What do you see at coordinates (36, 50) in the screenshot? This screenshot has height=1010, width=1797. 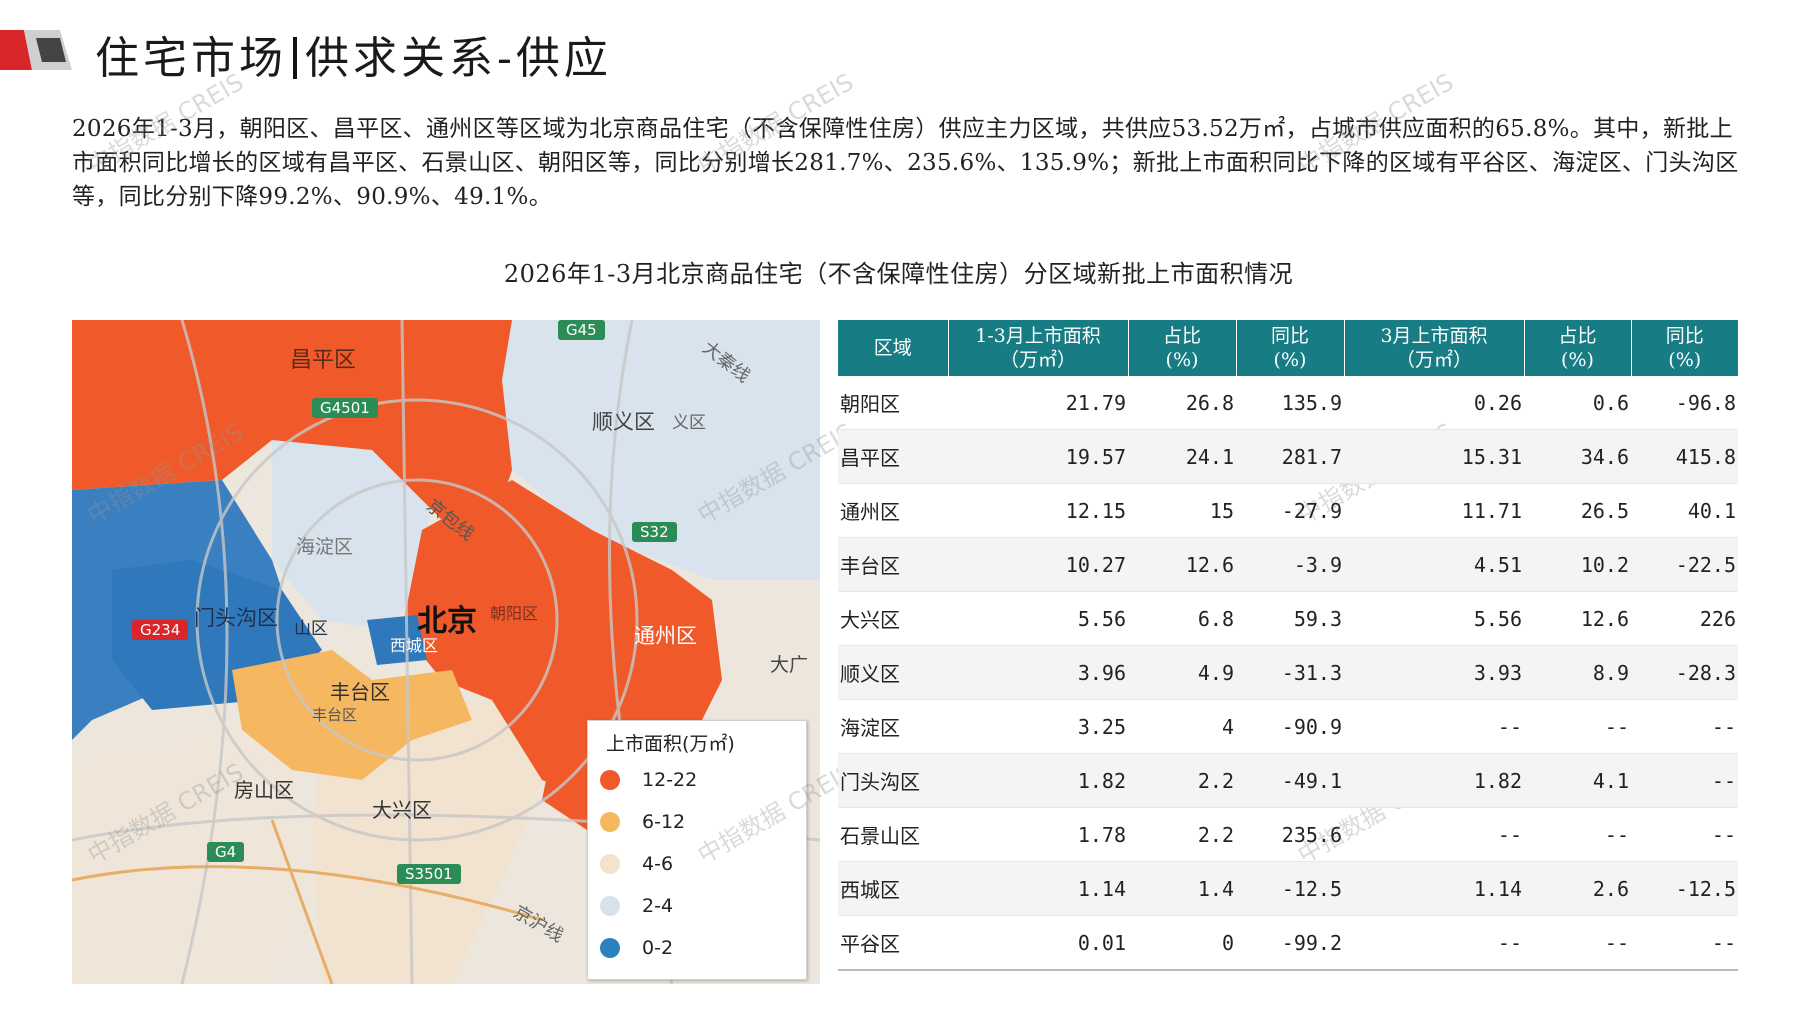 I see `title-corner-icon` at bounding box center [36, 50].